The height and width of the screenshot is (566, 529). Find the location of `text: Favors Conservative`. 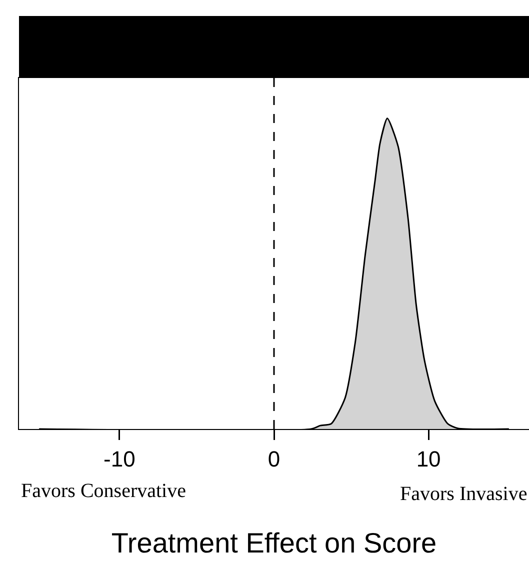

text: Favors Conservative is located at coordinates (103, 491).